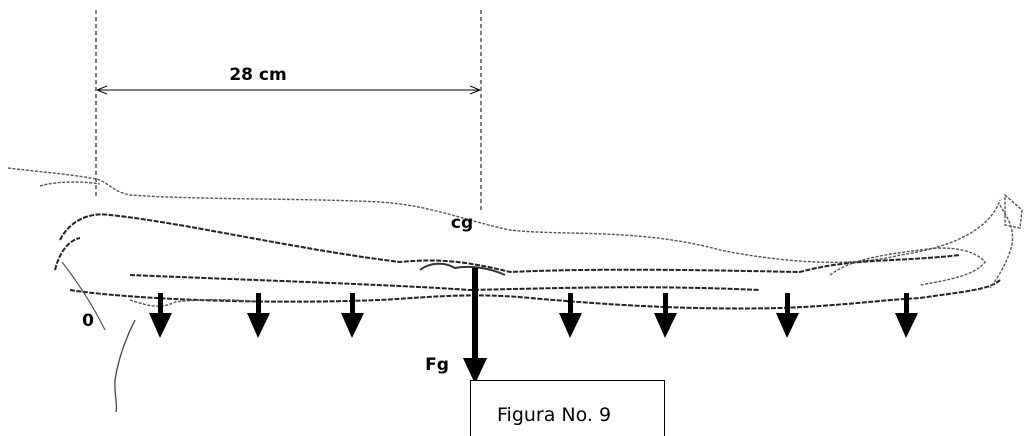 The height and width of the screenshot is (436, 1025). I want to click on caption: Figura No. 9, so click(554, 415).